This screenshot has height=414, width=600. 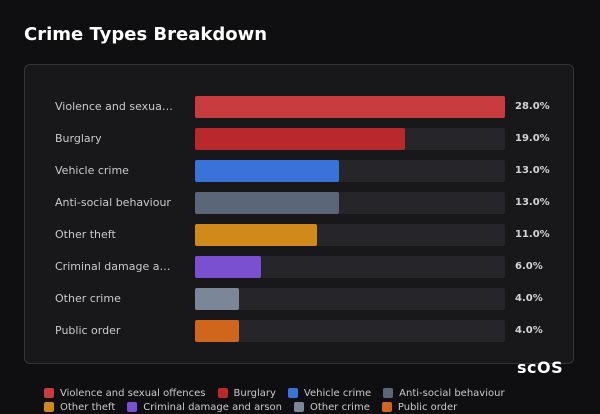 I want to click on legend-label: Vehicle crime, so click(x=337, y=393).